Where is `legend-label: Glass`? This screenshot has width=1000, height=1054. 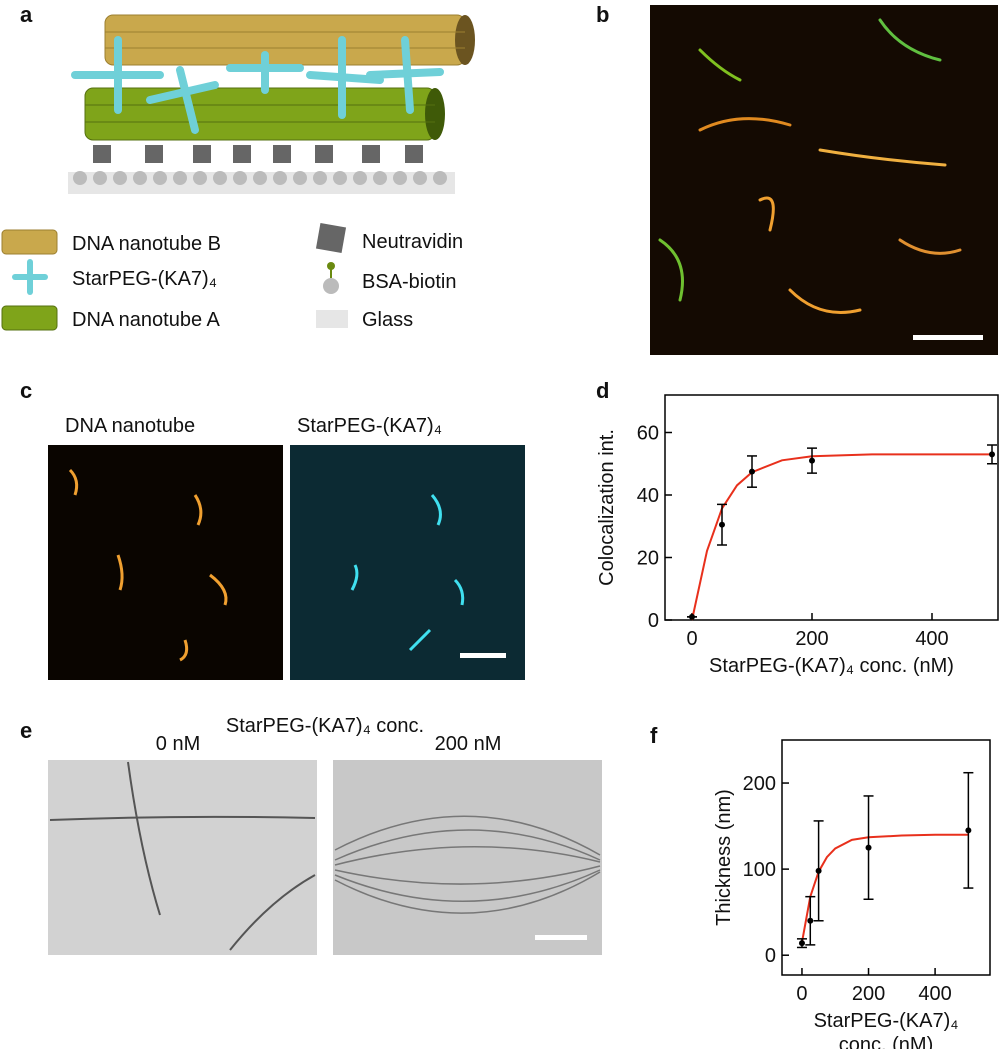 legend-label: Glass is located at coordinates (387, 320).